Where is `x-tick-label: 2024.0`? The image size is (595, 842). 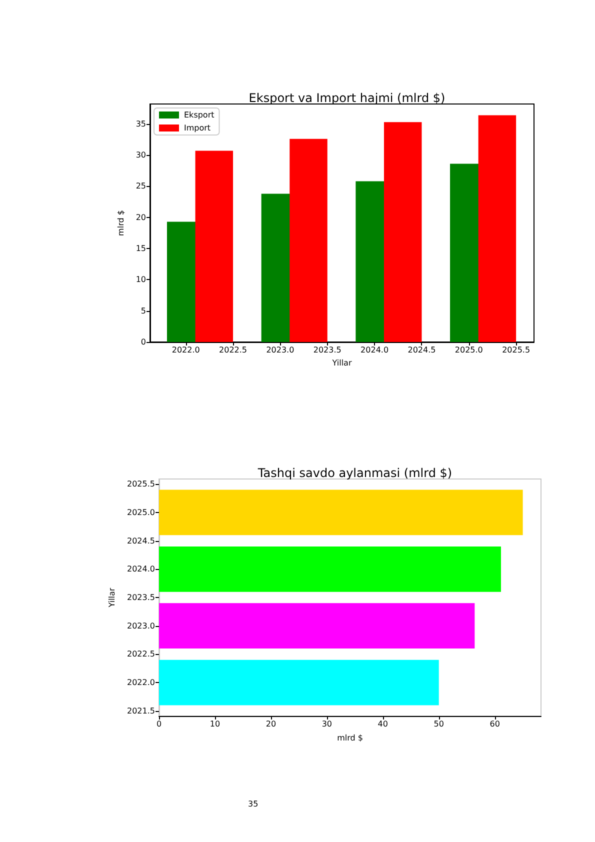
x-tick-label: 2024.0 is located at coordinates (374, 350).